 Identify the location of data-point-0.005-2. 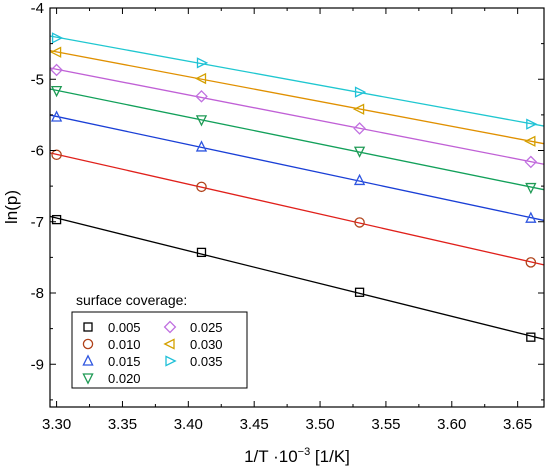
(359, 292).